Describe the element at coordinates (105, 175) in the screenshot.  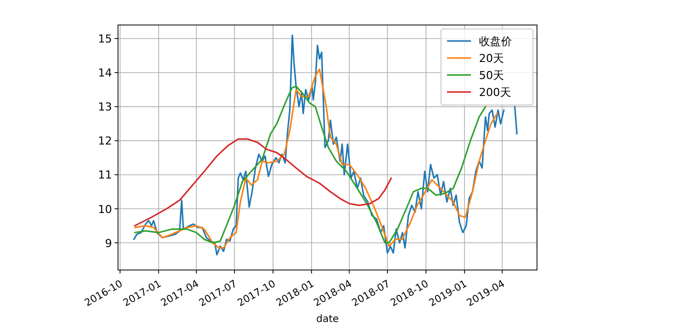
I see `y-tick-label: 11` at that location.